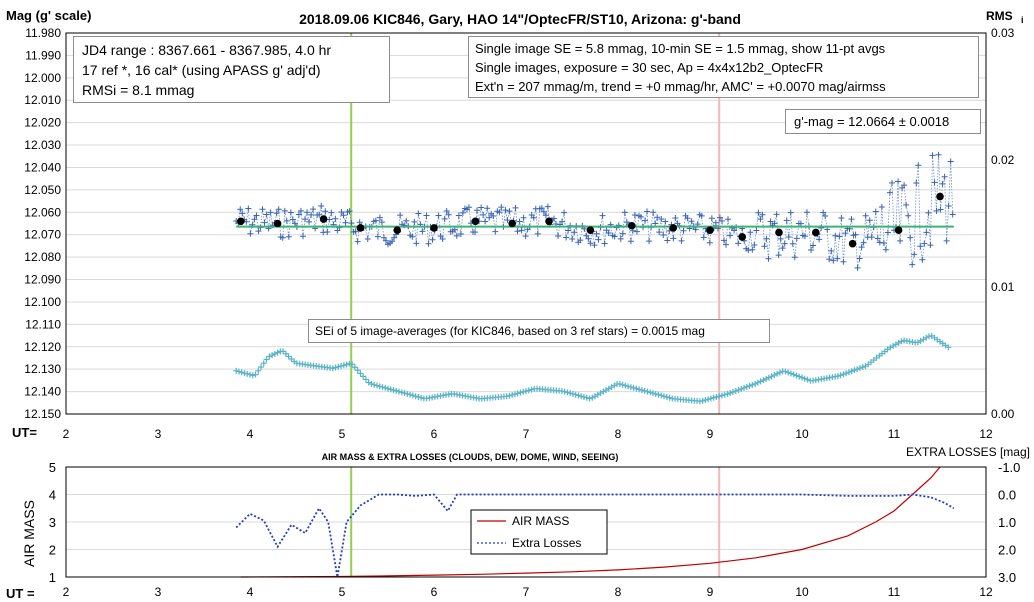 The width and height of the screenshot is (1034, 602). Describe the element at coordinates (528, 434) in the screenshot. I see `top-x-tick-labels: 2 3 4 5 6 7 8 9 10 11 12` at that location.